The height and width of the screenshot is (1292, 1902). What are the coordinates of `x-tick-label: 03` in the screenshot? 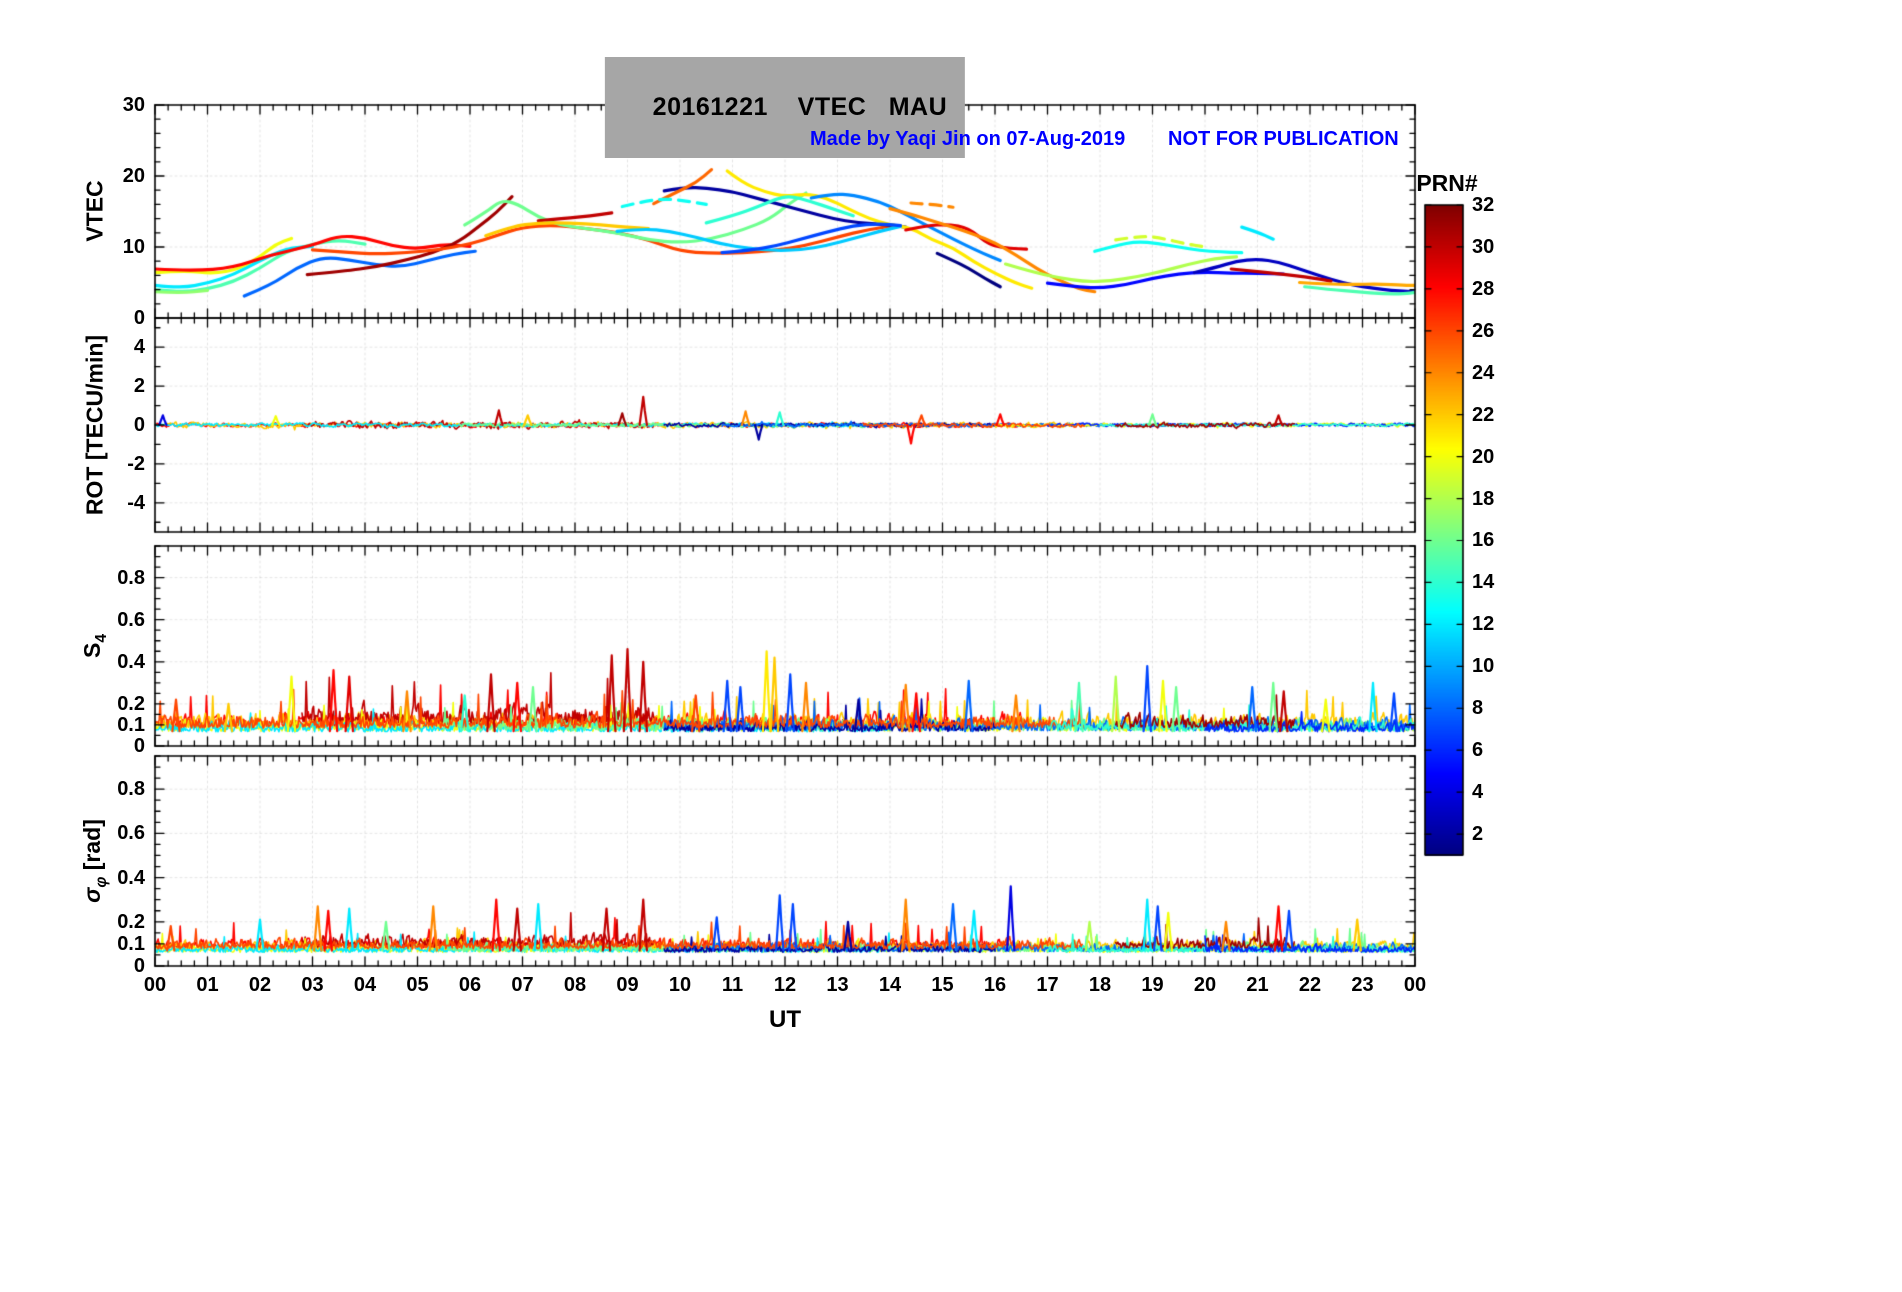 It's located at (312, 985).